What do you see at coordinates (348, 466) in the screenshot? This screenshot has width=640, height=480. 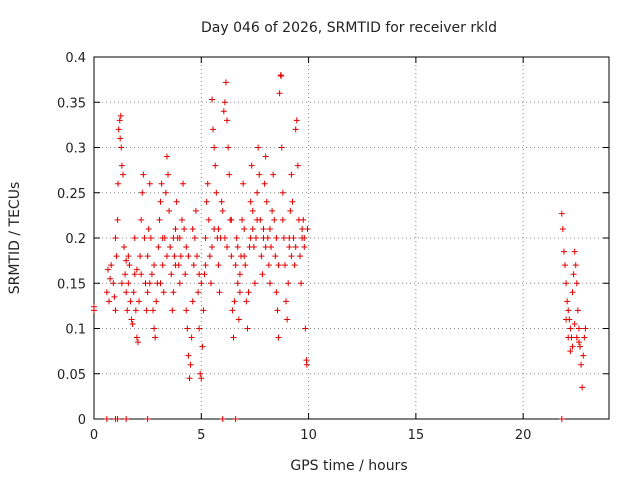 I see `x-axis-label: GPS time / hours` at bounding box center [348, 466].